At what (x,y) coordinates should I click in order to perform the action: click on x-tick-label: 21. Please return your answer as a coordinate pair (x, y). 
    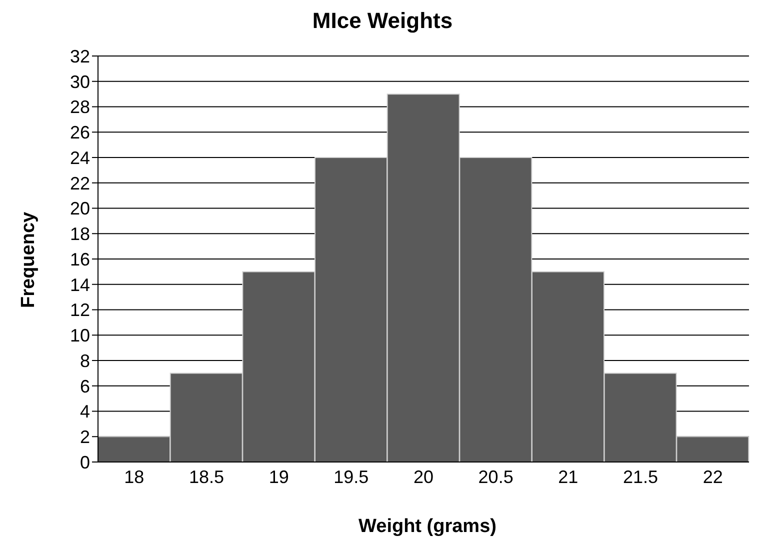
    Looking at the image, I should click on (568, 476).